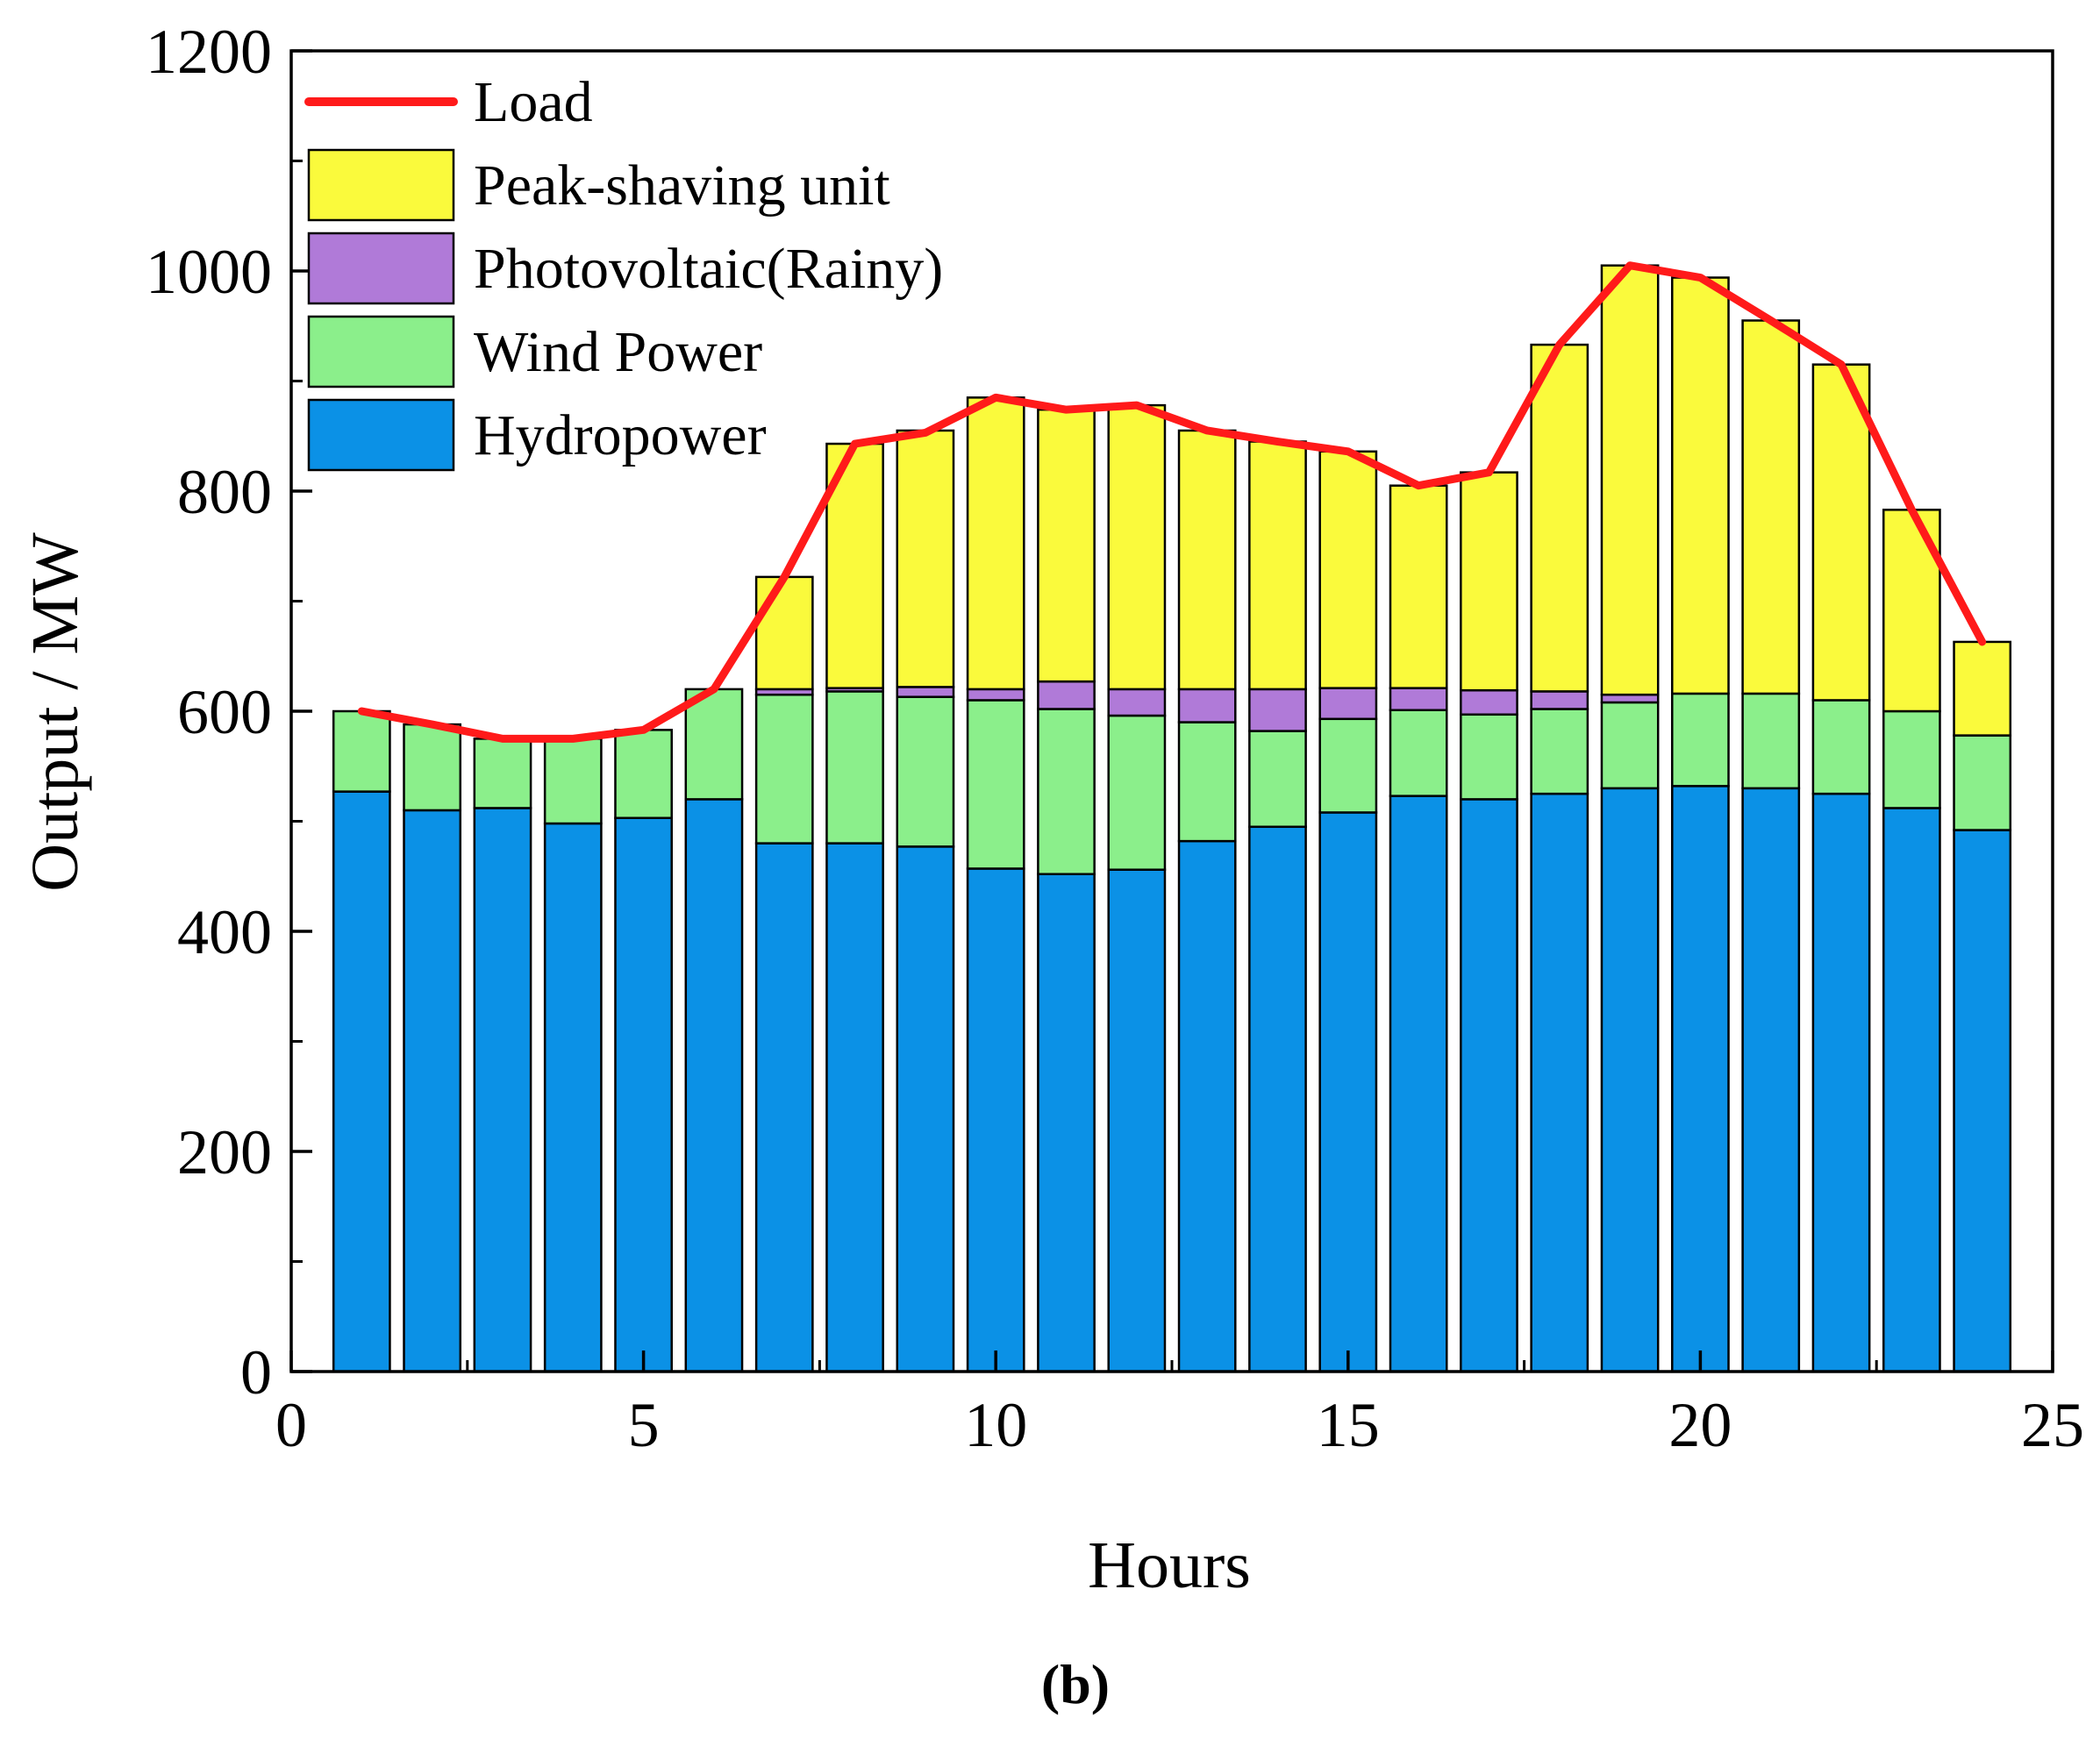  Describe the element at coordinates (209, 272) in the screenshot. I see `y-tick-label: 1000` at that location.